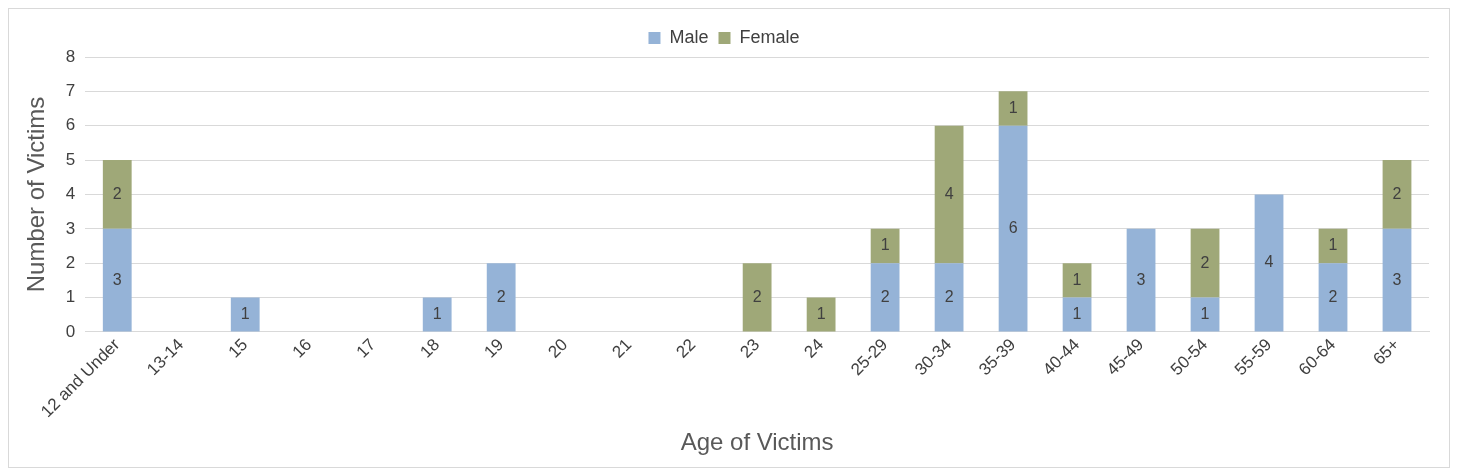  Describe the element at coordinates (70, 331) in the screenshot. I see `y-tick-label: 0` at that location.